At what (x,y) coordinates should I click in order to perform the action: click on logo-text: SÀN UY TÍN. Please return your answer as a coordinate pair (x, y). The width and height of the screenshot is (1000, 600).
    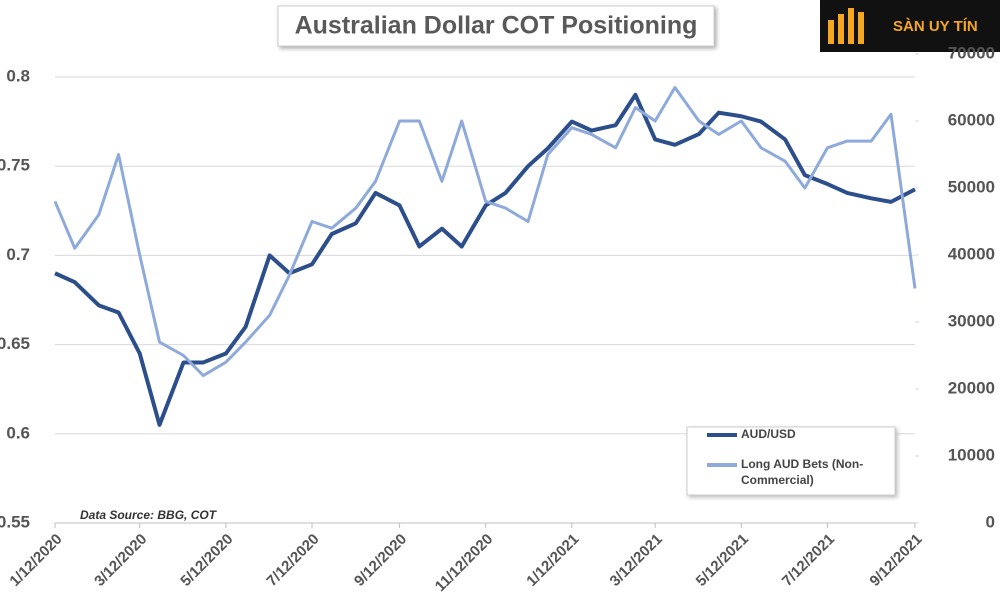
    Looking at the image, I should click on (935, 26).